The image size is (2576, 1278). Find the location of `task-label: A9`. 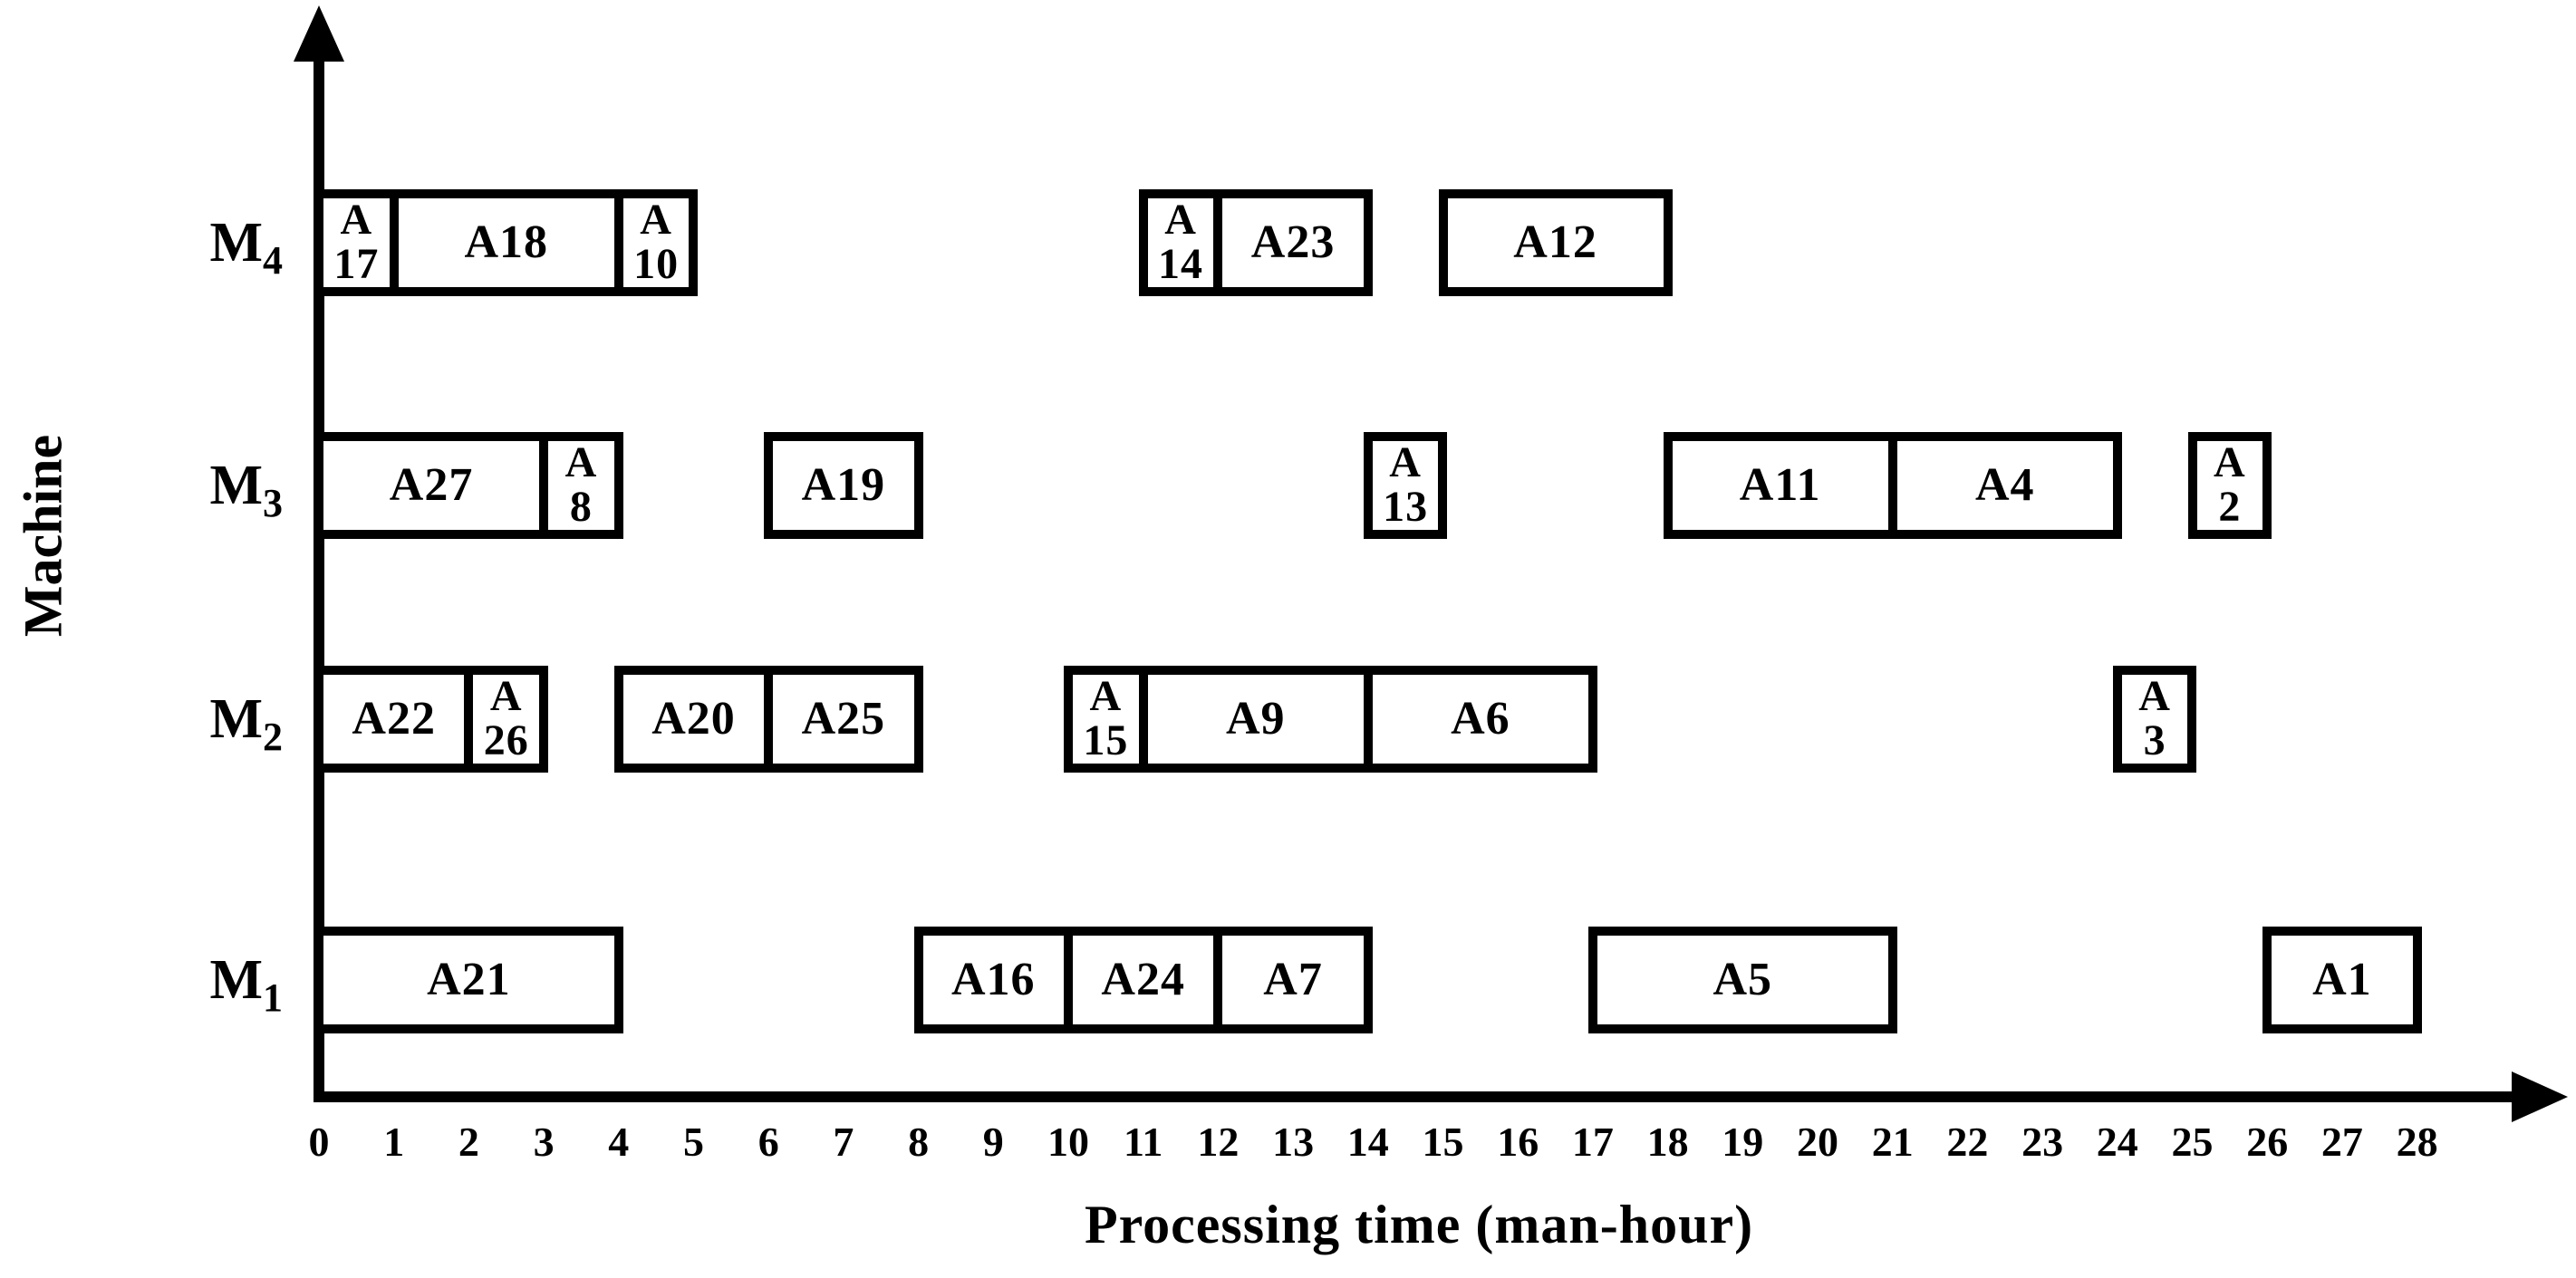

task-label: A9 is located at coordinates (1255, 719).